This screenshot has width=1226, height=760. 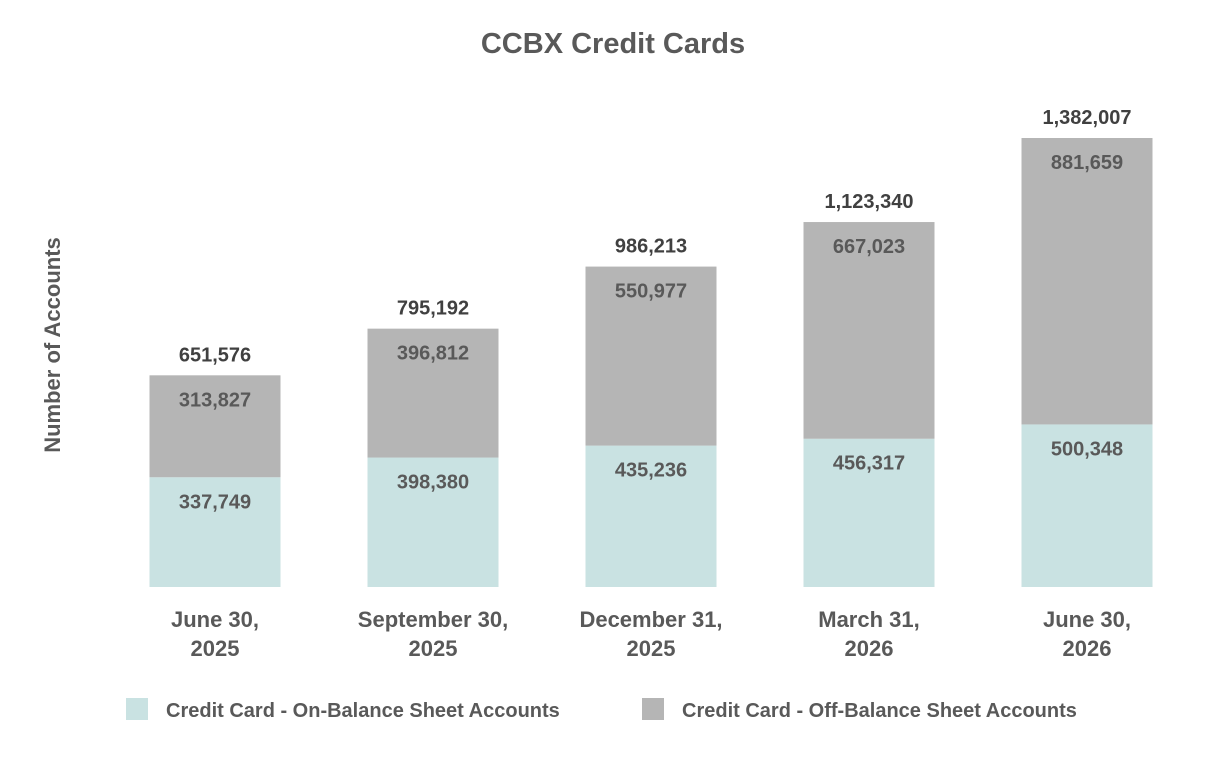 I want to click on x-tick-label-1-line-1: 2025, so click(x=433, y=648).